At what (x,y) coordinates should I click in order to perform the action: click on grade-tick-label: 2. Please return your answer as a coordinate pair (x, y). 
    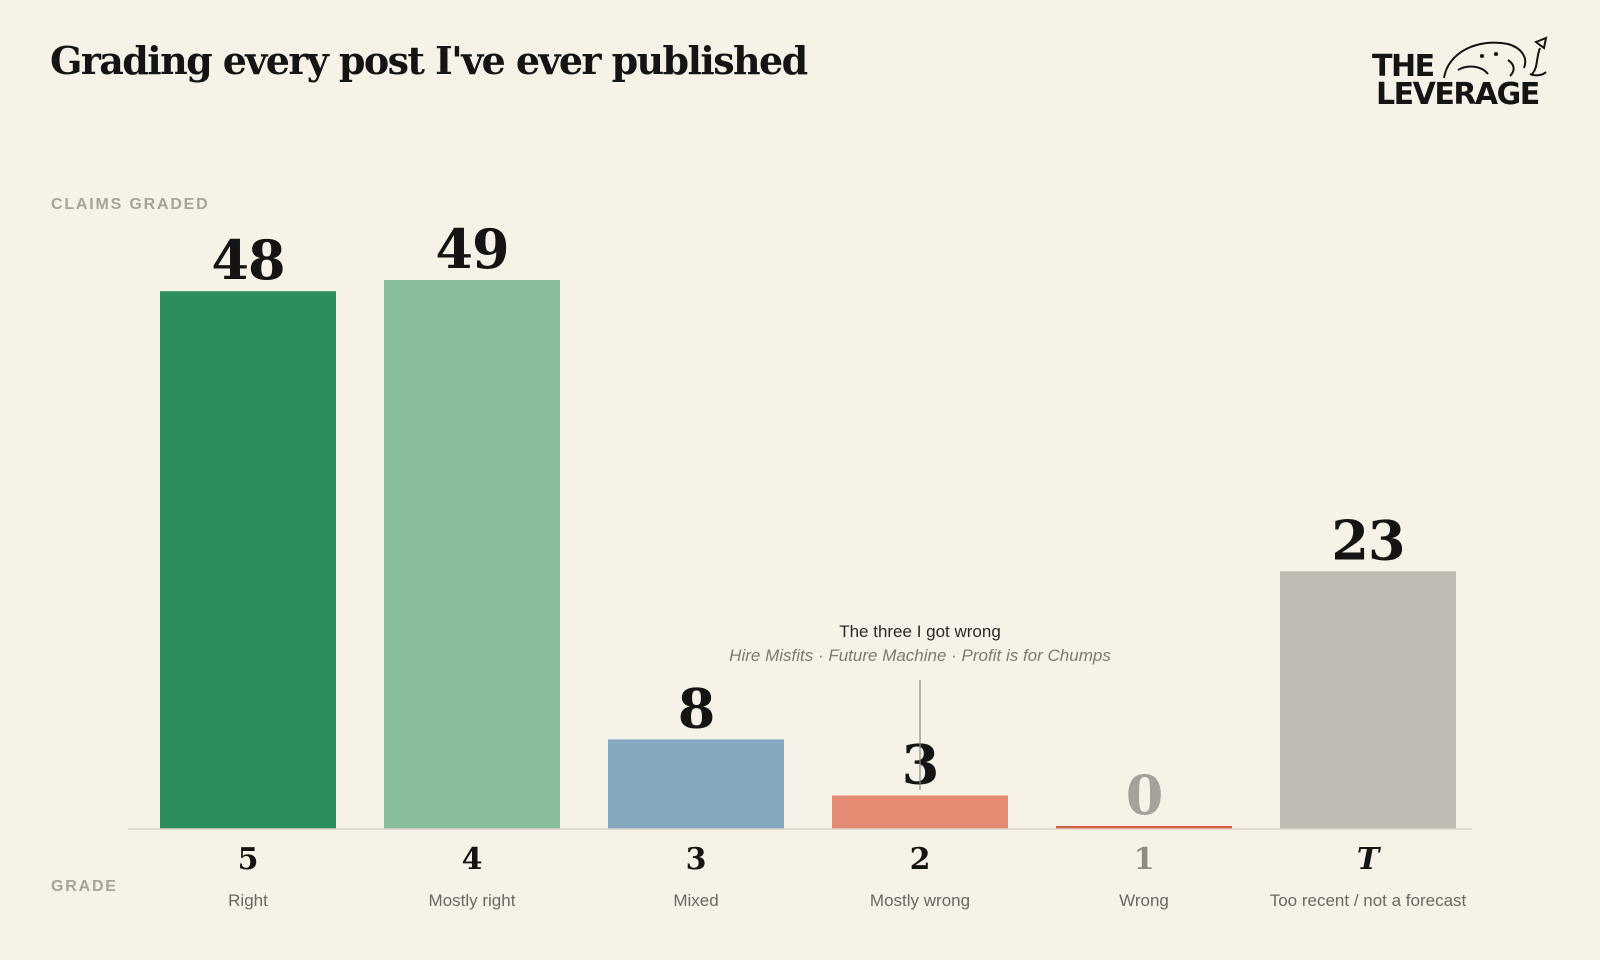
    Looking at the image, I should click on (920, 859).